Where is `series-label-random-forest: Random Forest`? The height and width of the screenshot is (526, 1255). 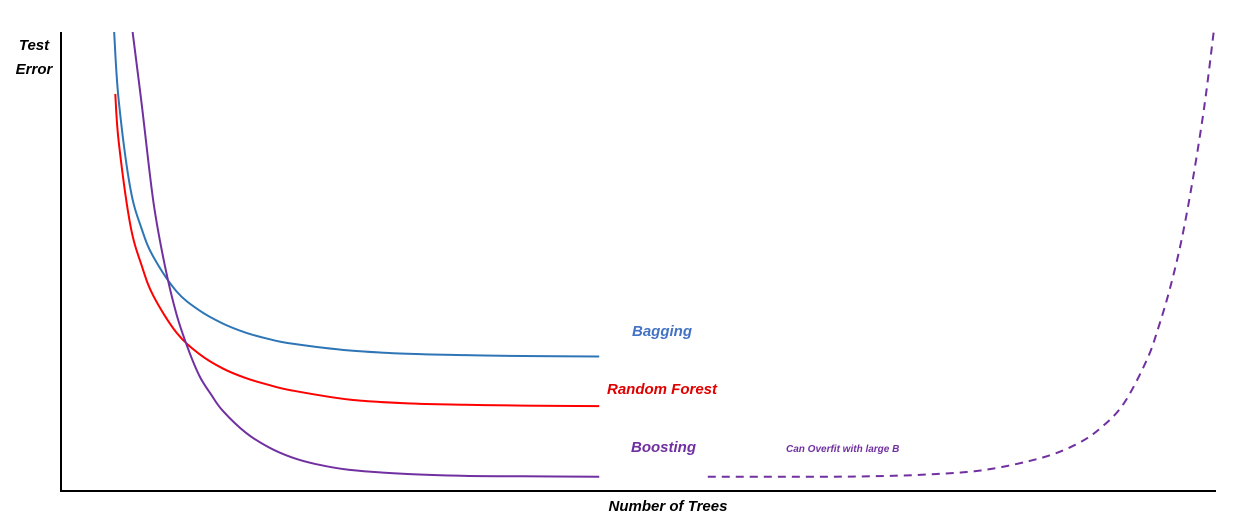
series-label-random-forest: Random Forest is located at coordinates (662, 389).